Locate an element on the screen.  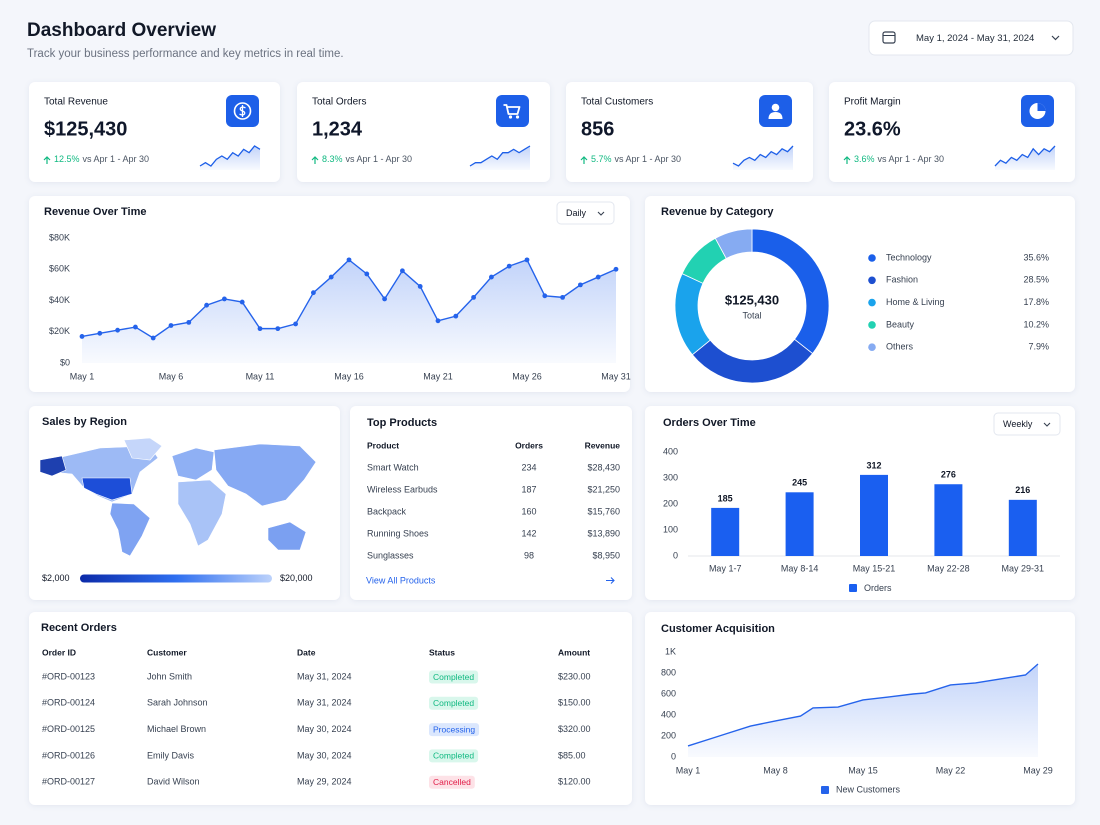
table-cell: May 29, 2024 is located at coordinates (324, 782).